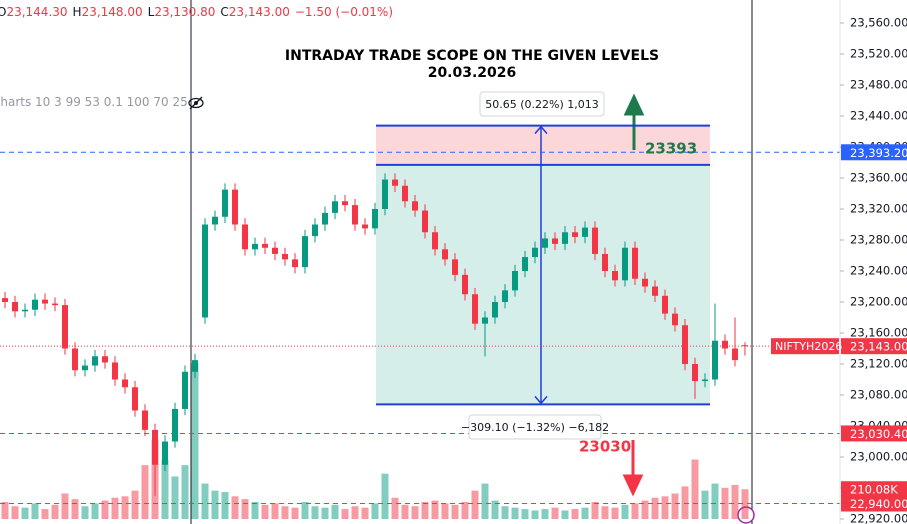 This screenshot has height=524, width=907. Describe the element at coordinates (634, 121) in the screenshot. I see `up-arrow` at that location.